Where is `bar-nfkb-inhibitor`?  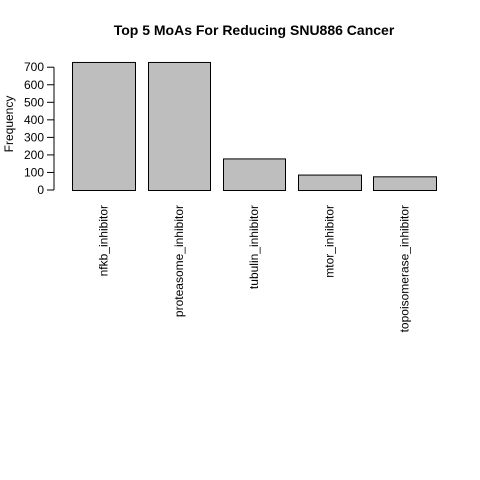 bar-nfkb-inhibitor is located at coordinates (104, 126).